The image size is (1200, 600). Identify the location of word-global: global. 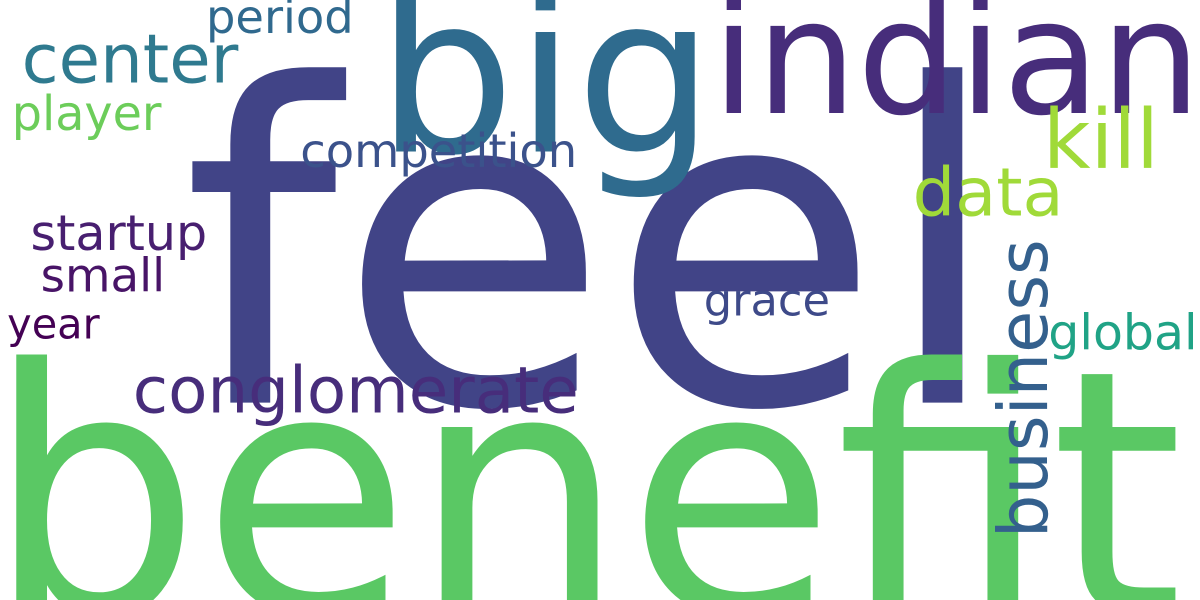
(1123, 333).